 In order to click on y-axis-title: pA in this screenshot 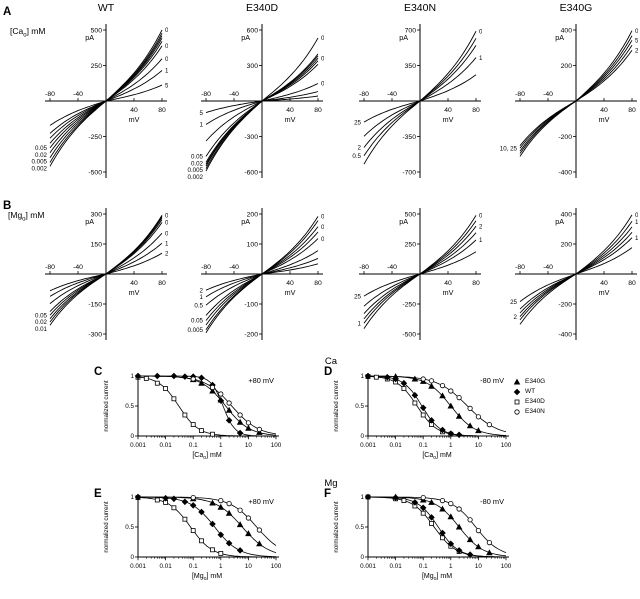, I will do `click(89, 221)`.